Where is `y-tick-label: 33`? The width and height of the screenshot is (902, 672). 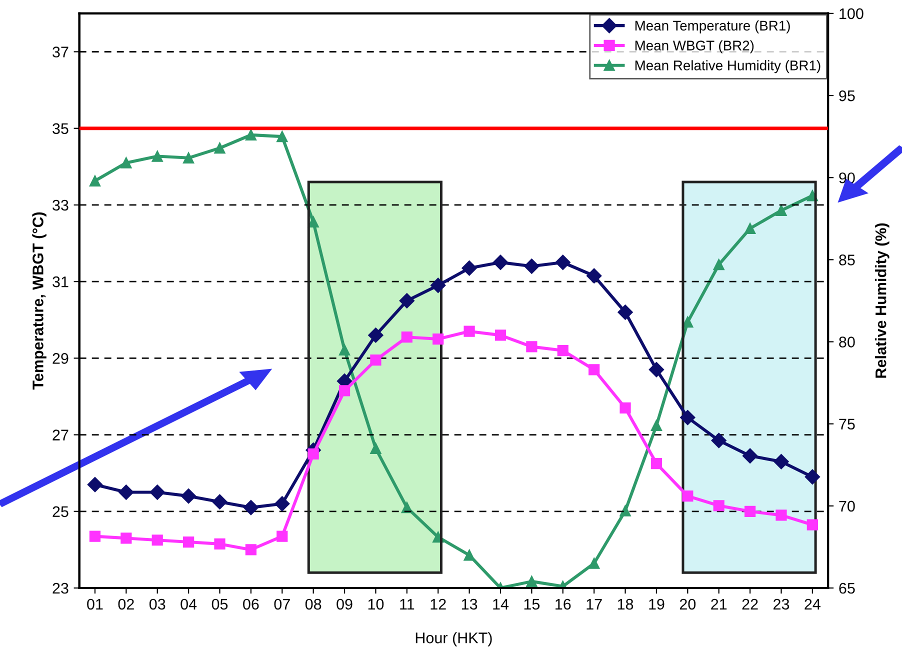 y-tick-label: 33 is located at coordinates (60, 205).